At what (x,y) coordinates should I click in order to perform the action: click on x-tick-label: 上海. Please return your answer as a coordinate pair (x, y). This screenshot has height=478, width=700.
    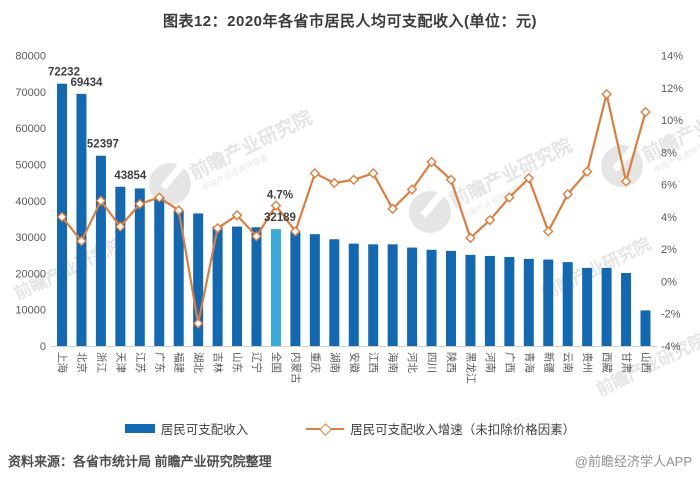
    Looking at the image, I should click on (62, 362).